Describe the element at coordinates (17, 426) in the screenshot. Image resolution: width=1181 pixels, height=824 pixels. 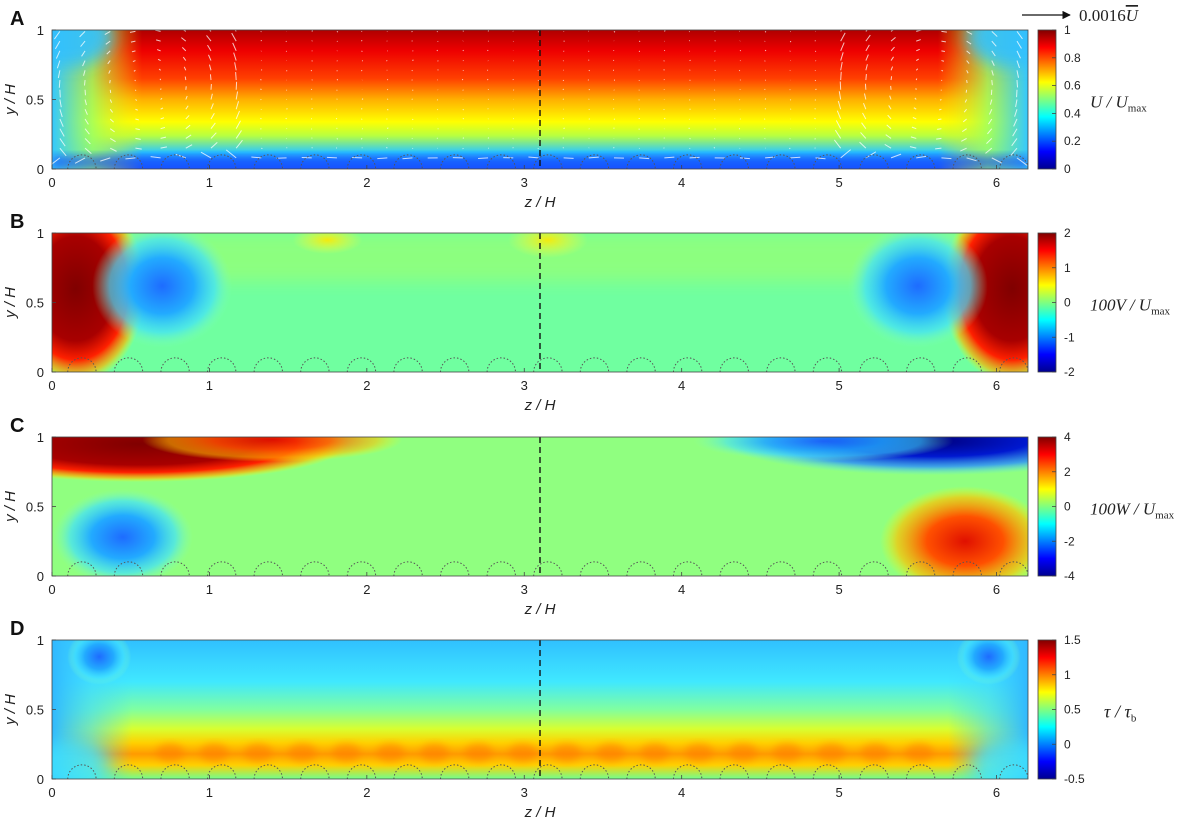
I see `panel-label: C` at that location.